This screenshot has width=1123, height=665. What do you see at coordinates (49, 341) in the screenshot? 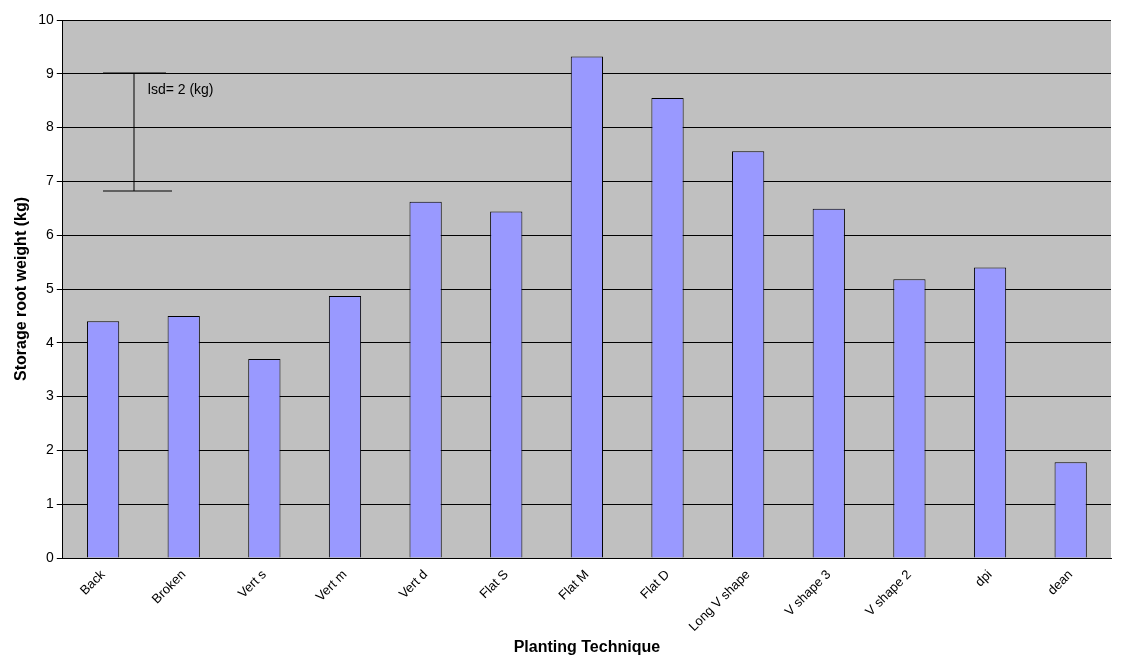
I see `y-tick-label: 4` at bounding box center [49, 341].